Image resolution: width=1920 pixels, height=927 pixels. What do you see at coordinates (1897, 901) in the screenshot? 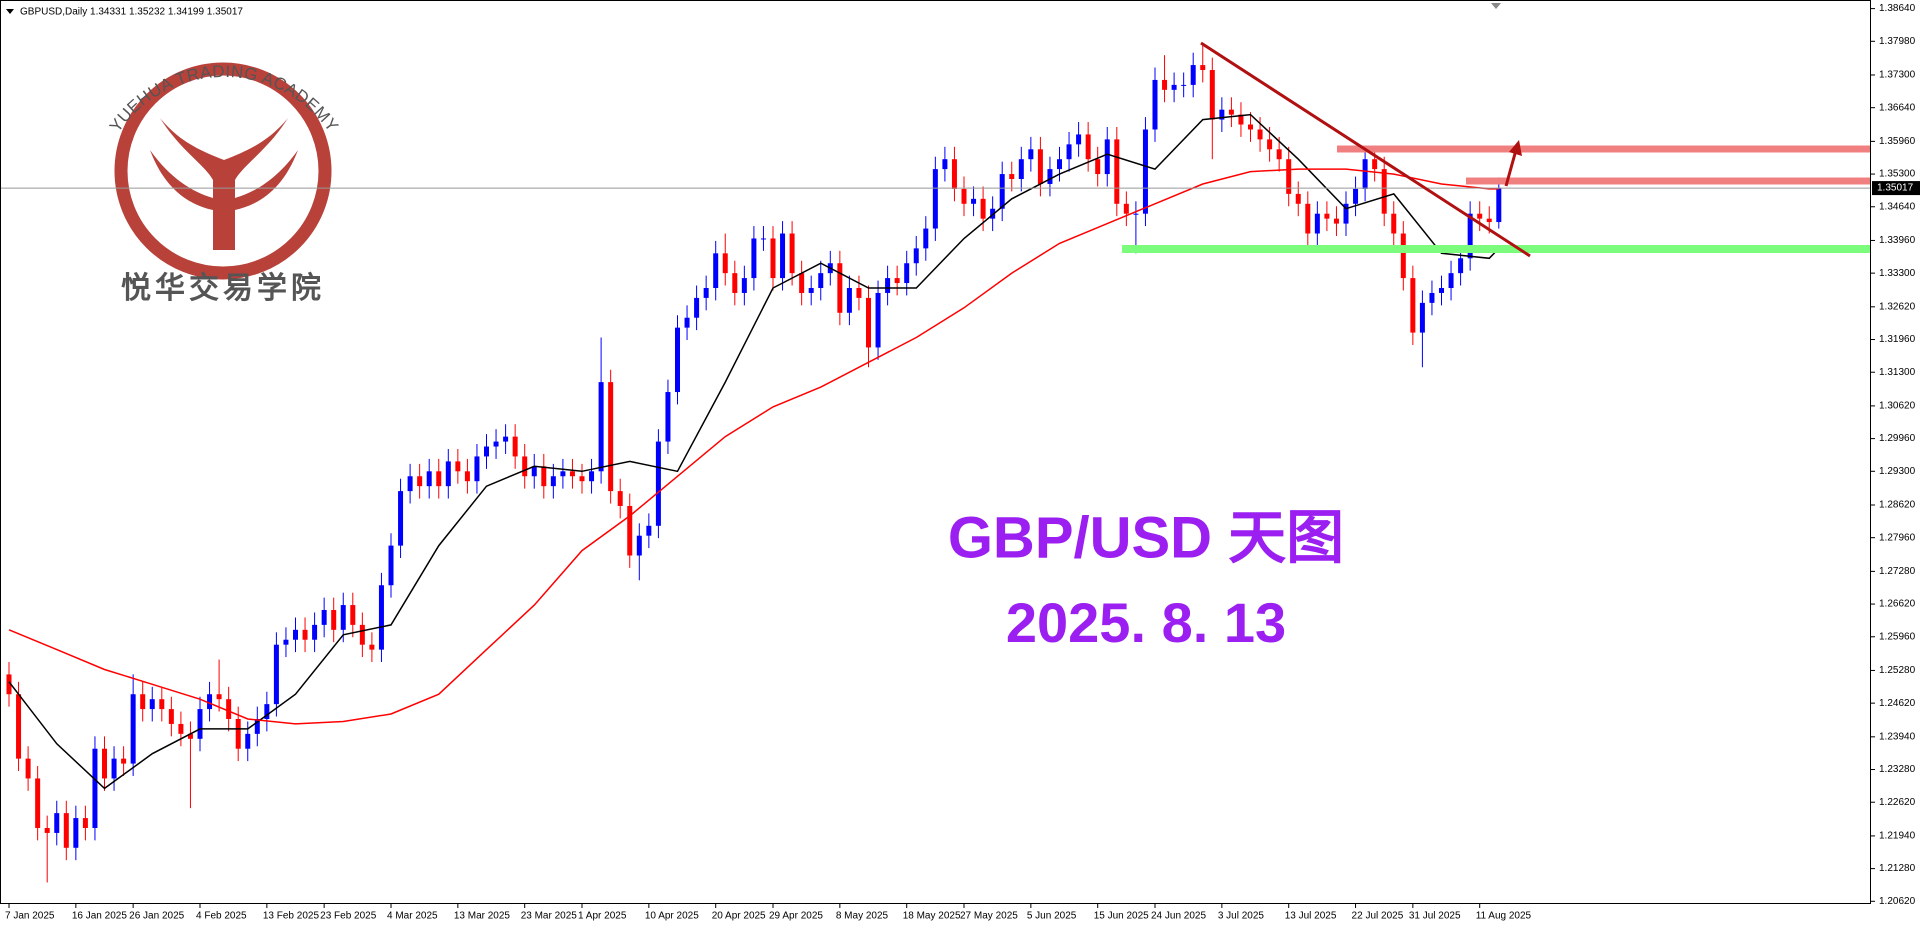
I see `y-tick-label: 1.20620` at bounding box center [1897, 901].